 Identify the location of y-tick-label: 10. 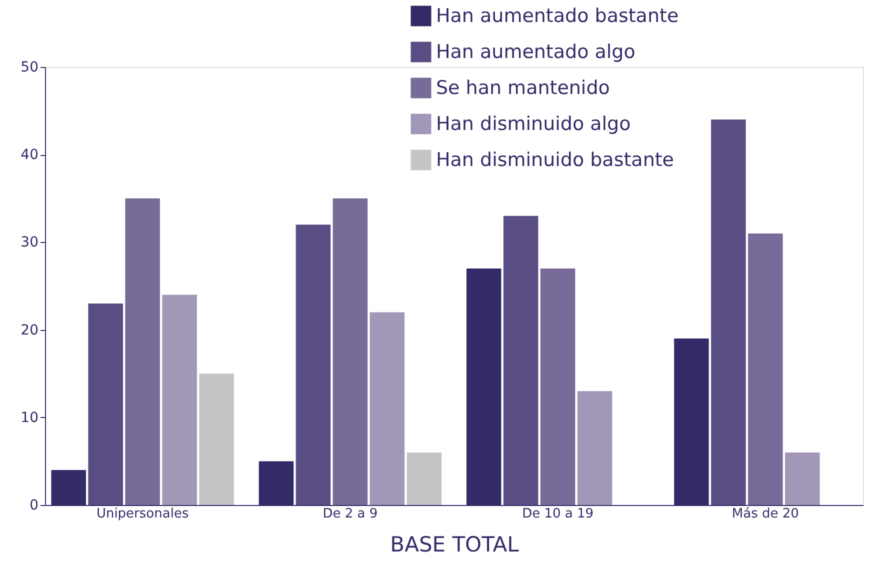
(29, 418).